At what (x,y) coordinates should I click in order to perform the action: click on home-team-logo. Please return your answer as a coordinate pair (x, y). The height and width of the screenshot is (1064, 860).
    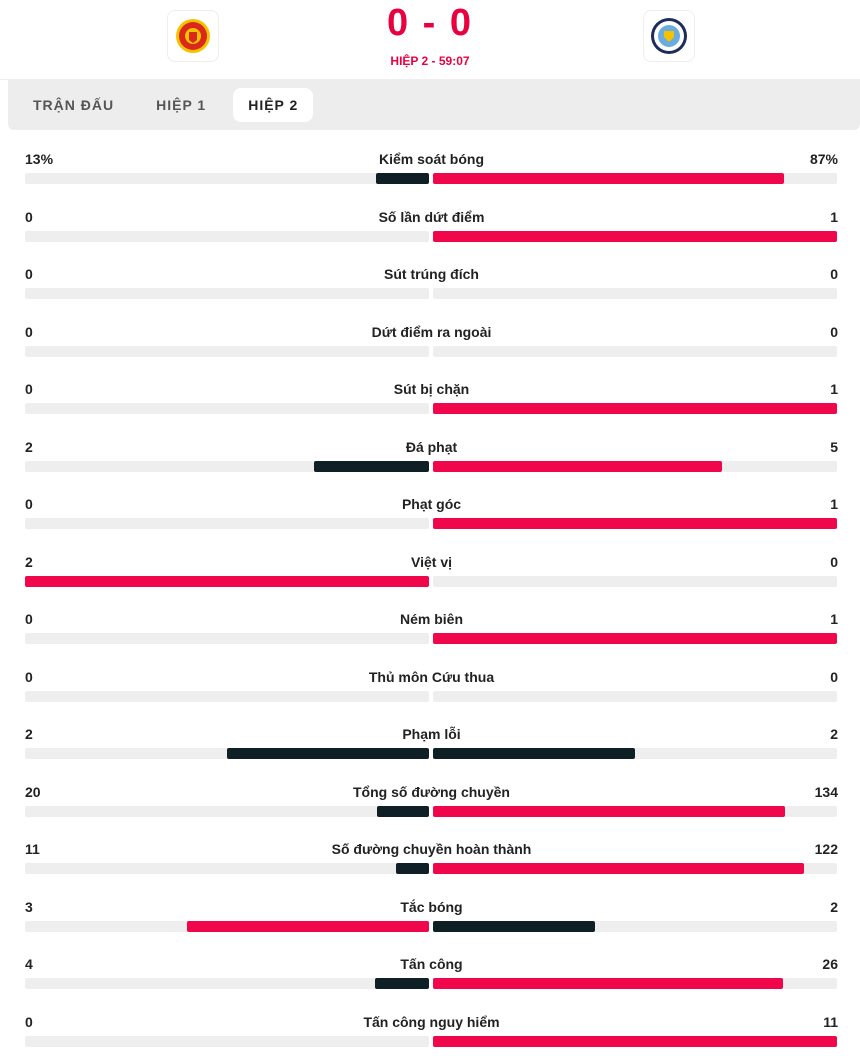
    Looking at the image, I should click on (193, 36).